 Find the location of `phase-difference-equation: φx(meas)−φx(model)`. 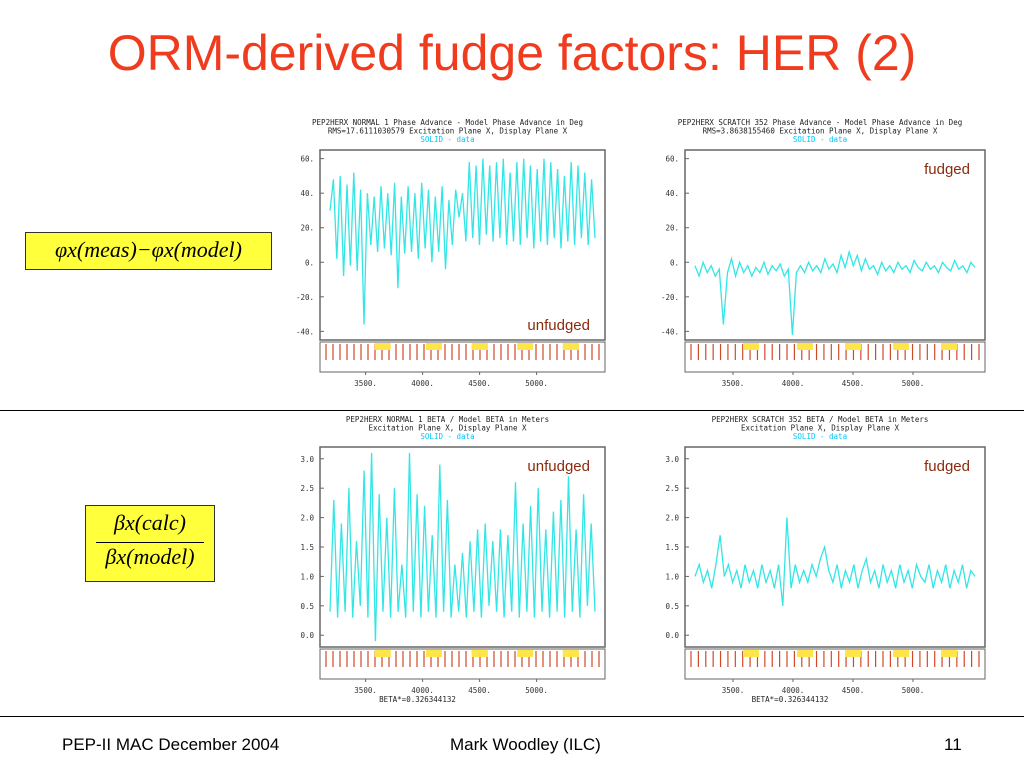

phase-difference-equation: φx(meas)−φx(model) is located at coordinates (148, 251).